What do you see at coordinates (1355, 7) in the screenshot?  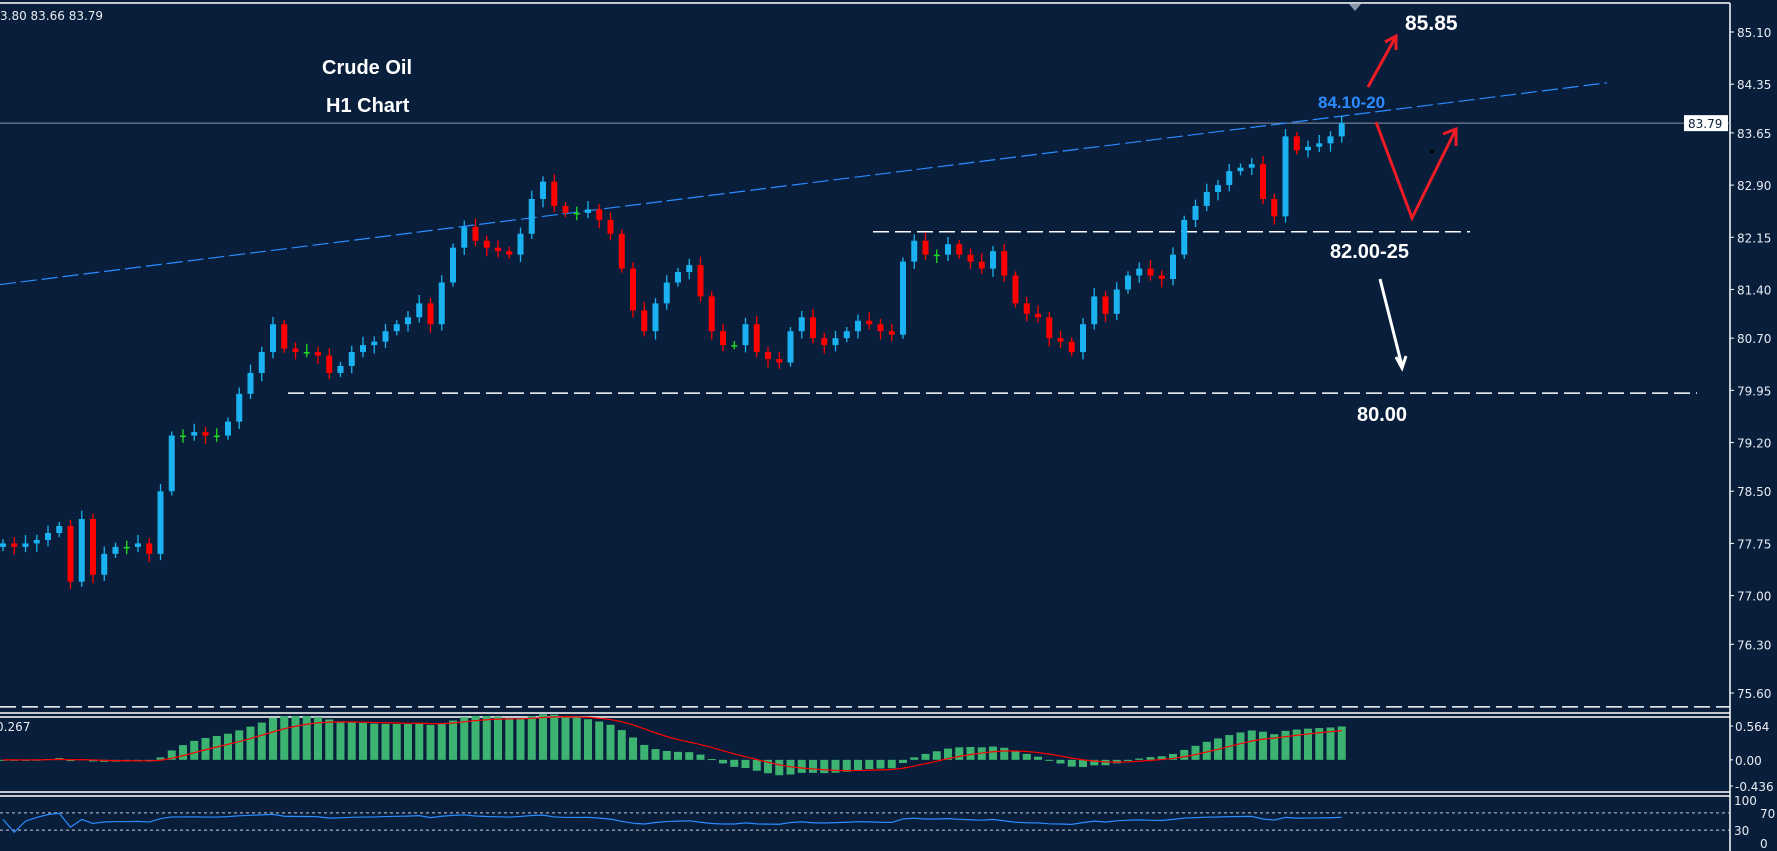 I see `shift-marker-icon` at bounding box center [1355, 7].